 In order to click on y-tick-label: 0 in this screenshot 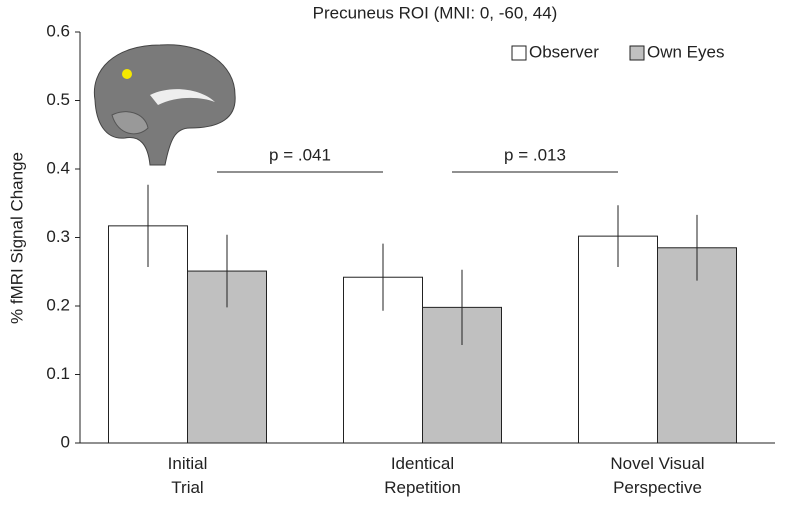, I will do `click(65, 441)`.